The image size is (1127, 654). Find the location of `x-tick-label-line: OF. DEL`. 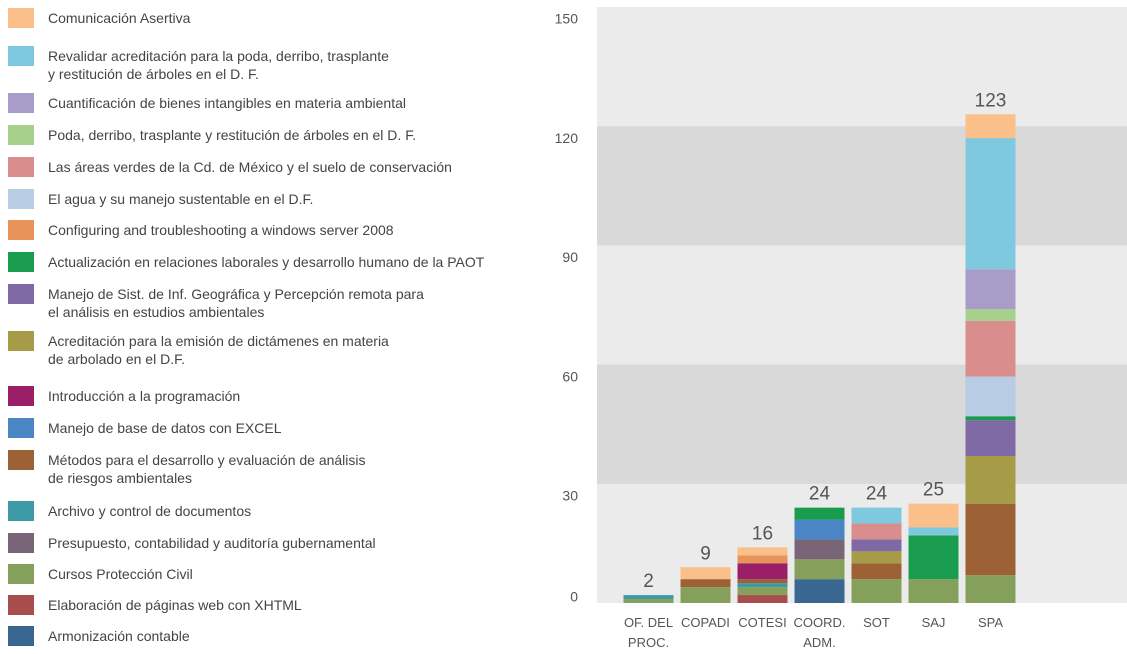

x-tick-label-line: OF. DEL is located at coordinates (648, 622).